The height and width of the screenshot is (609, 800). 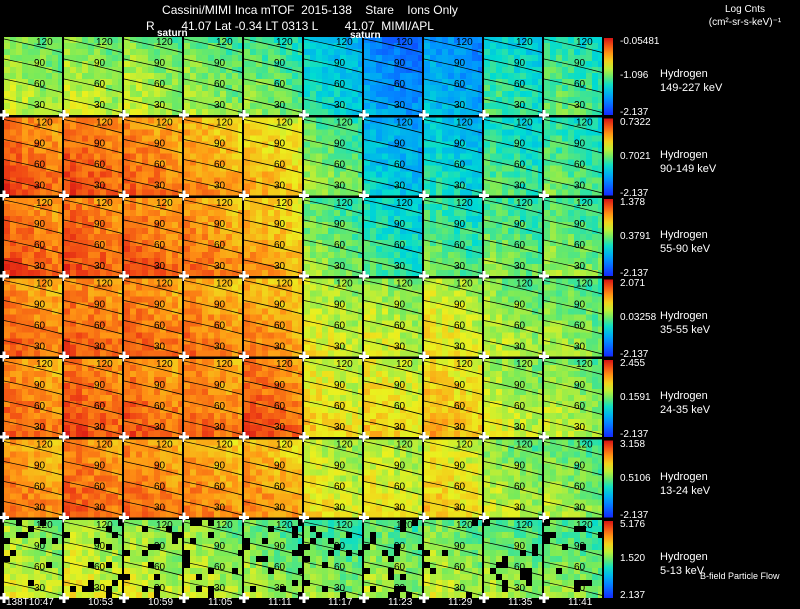 I want to click on panel-r1-c8: 120 90 60 30, so click(x=510, y=159).